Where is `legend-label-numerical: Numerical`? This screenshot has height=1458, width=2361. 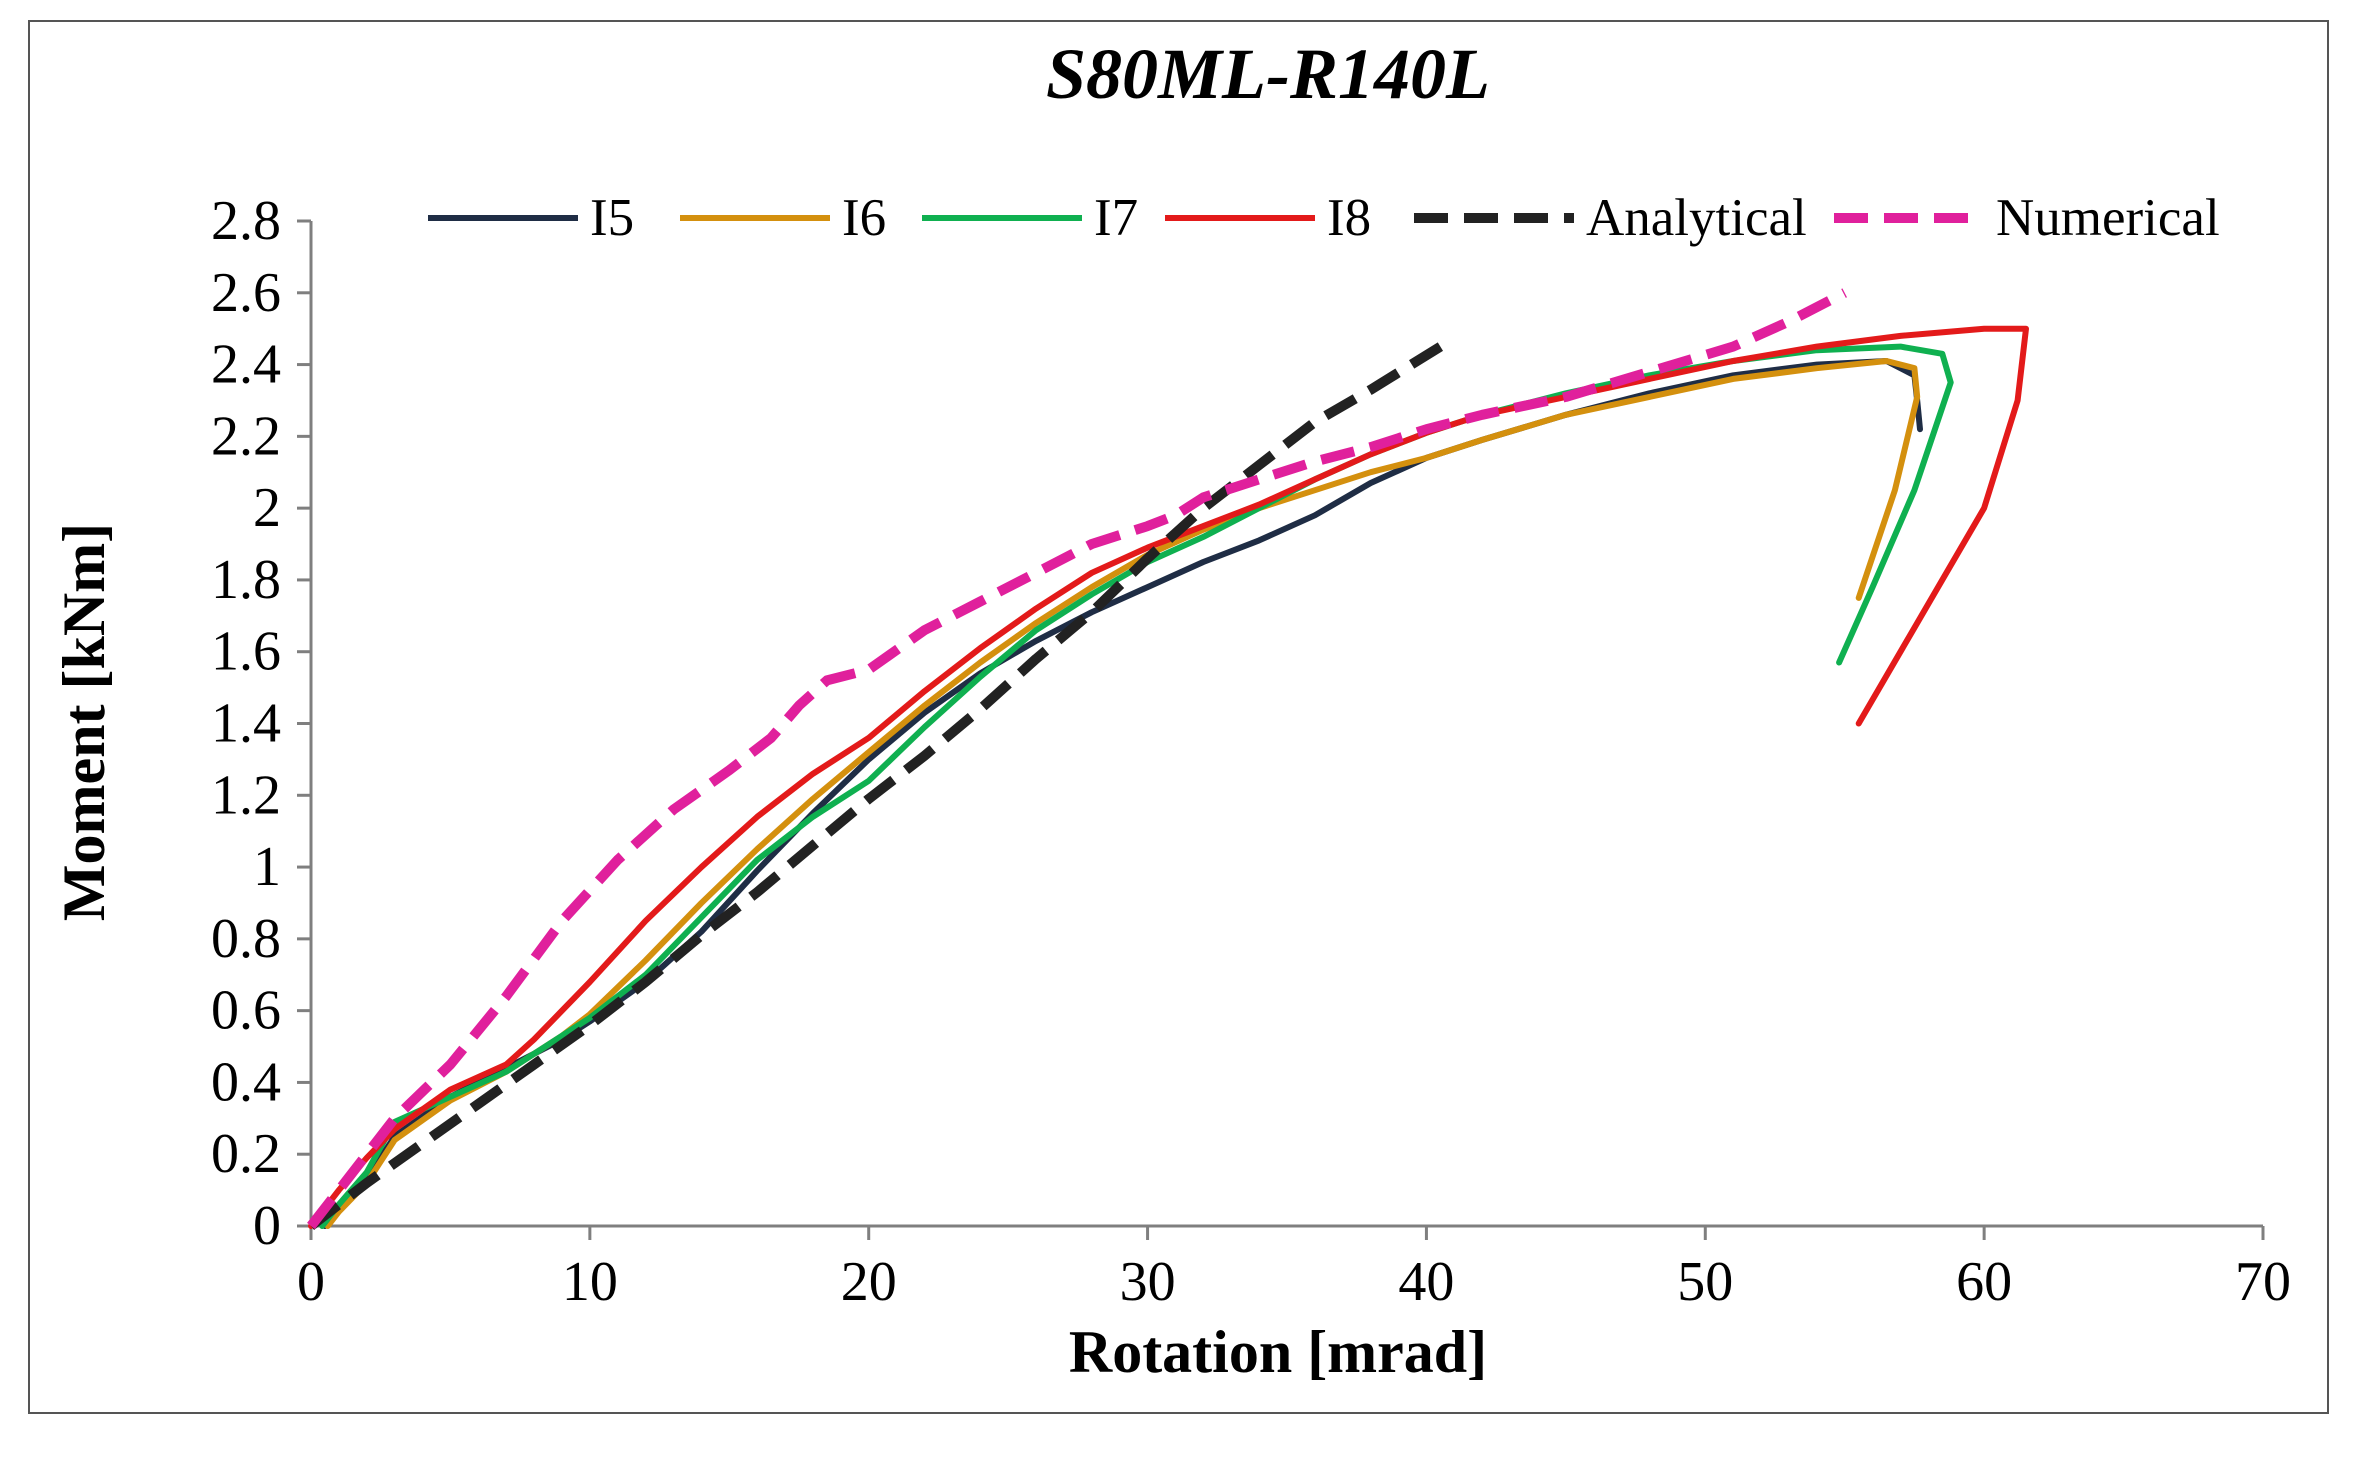
legend-label-numerical: Numerical is located at coordinates (2108, 218).